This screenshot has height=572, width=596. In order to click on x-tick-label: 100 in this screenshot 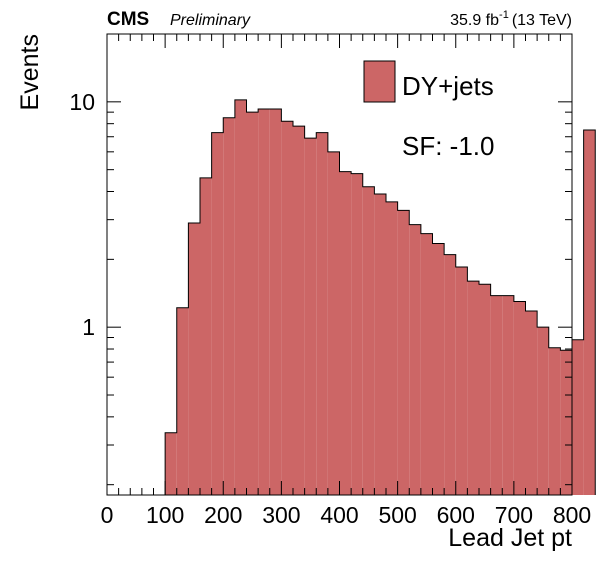, I will do `click(165, 515)`.